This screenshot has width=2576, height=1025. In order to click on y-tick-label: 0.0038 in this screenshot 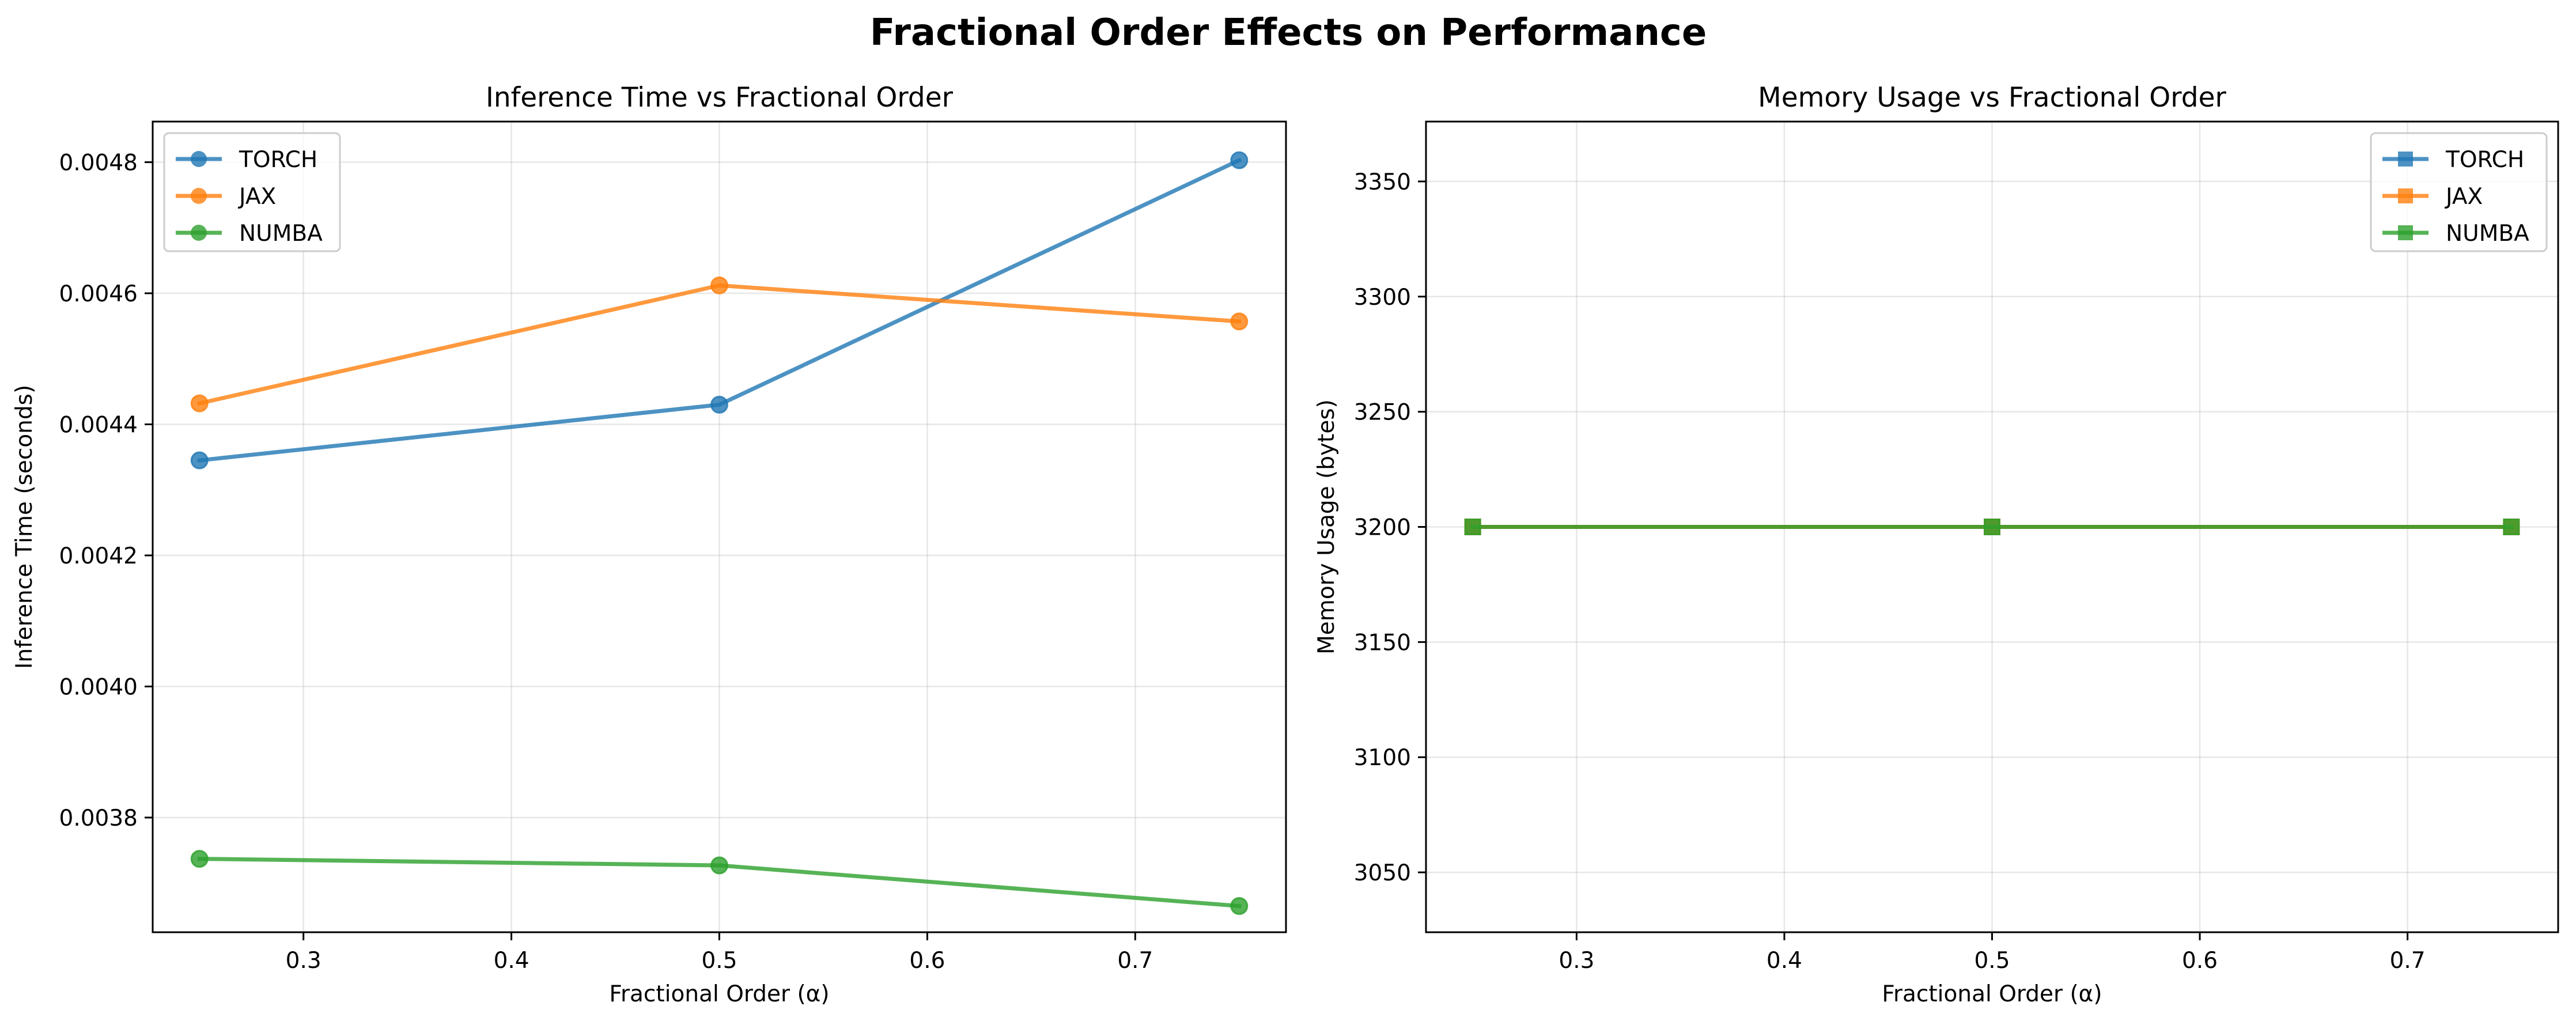, I will do `click(98, 818)`.